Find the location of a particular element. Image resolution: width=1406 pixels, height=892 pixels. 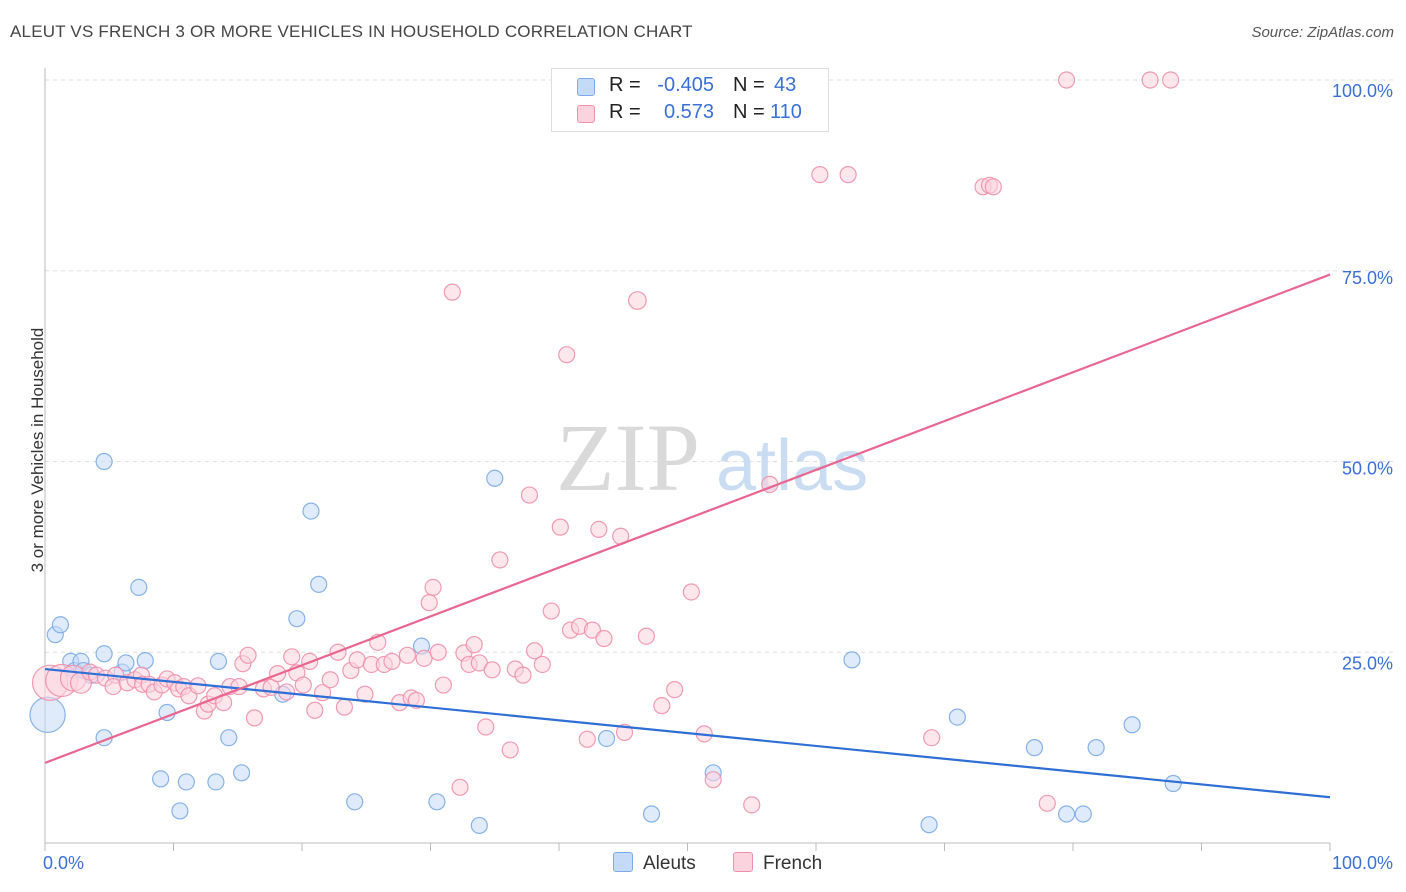

legend: R = -0.405 N = 43 R = 0.573 N = 110 is located at coordinates (690, 100).